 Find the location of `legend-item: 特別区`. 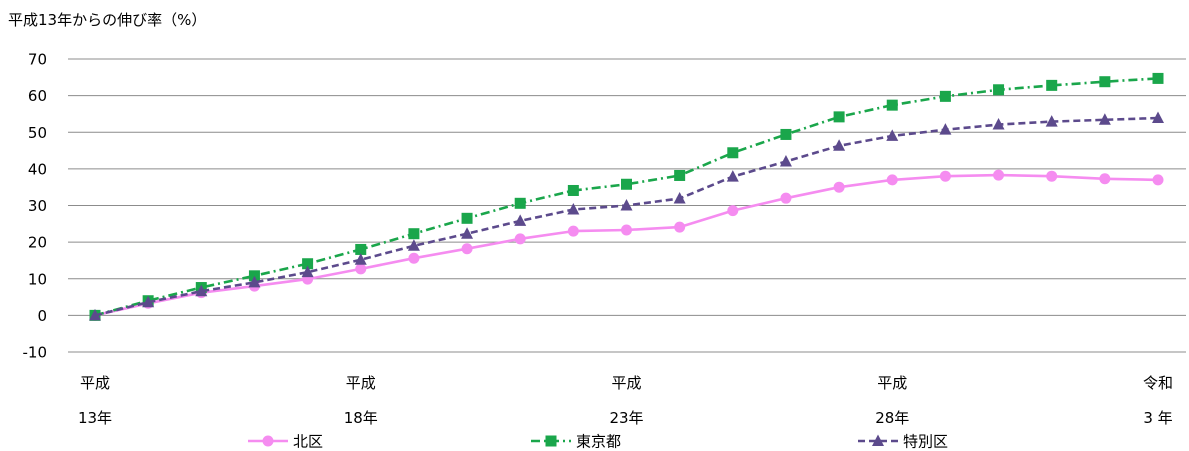

legend-item: 特別区 is located at coordinates (903, 442).